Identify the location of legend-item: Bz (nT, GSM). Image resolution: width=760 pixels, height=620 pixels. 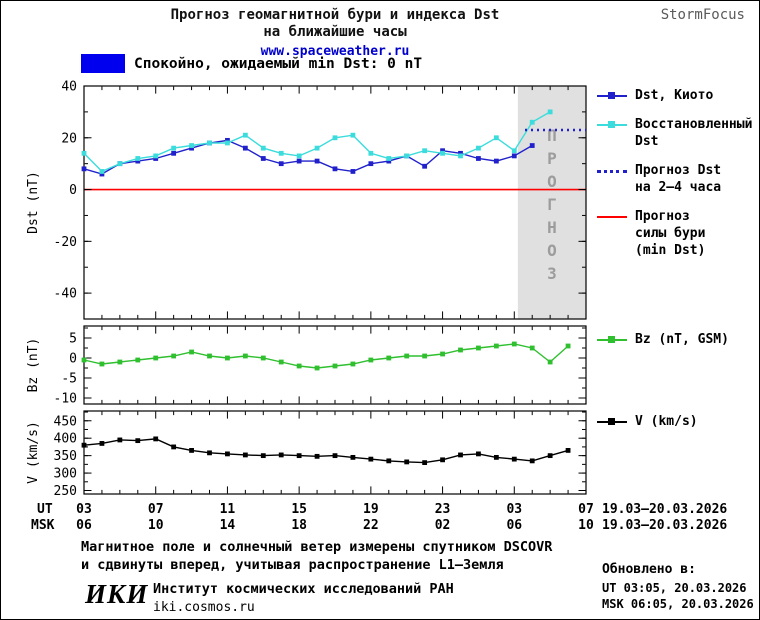
(678, 339).